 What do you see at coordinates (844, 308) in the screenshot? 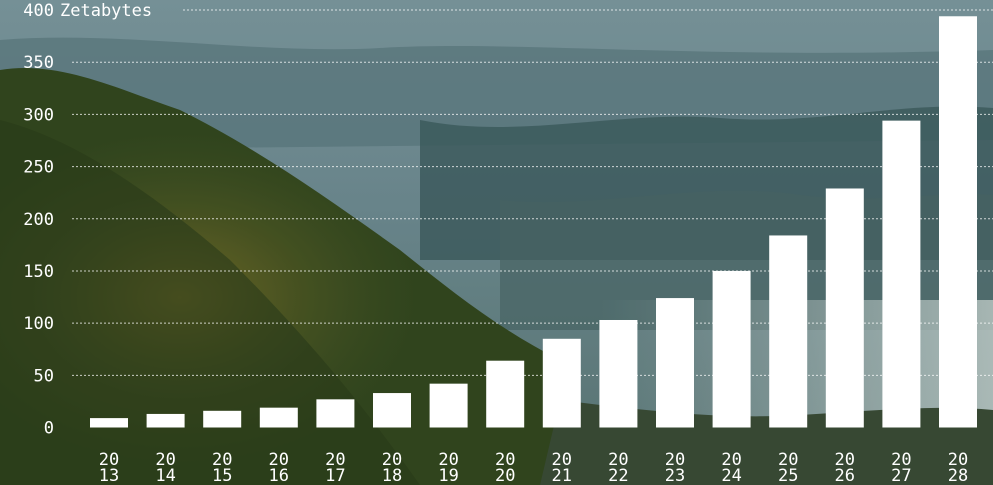
I see `bar-2026` at bounding box center [844, 308].